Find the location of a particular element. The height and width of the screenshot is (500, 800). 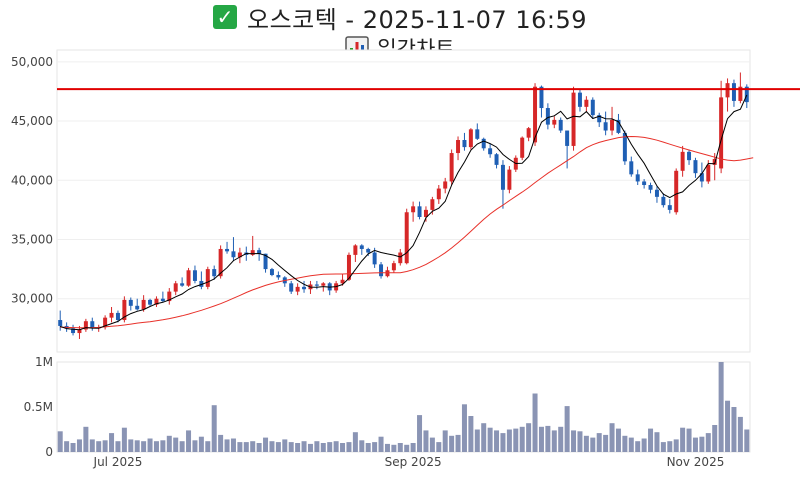

x-tick-label: Jul 2025 is located at coordinates (118, 462).